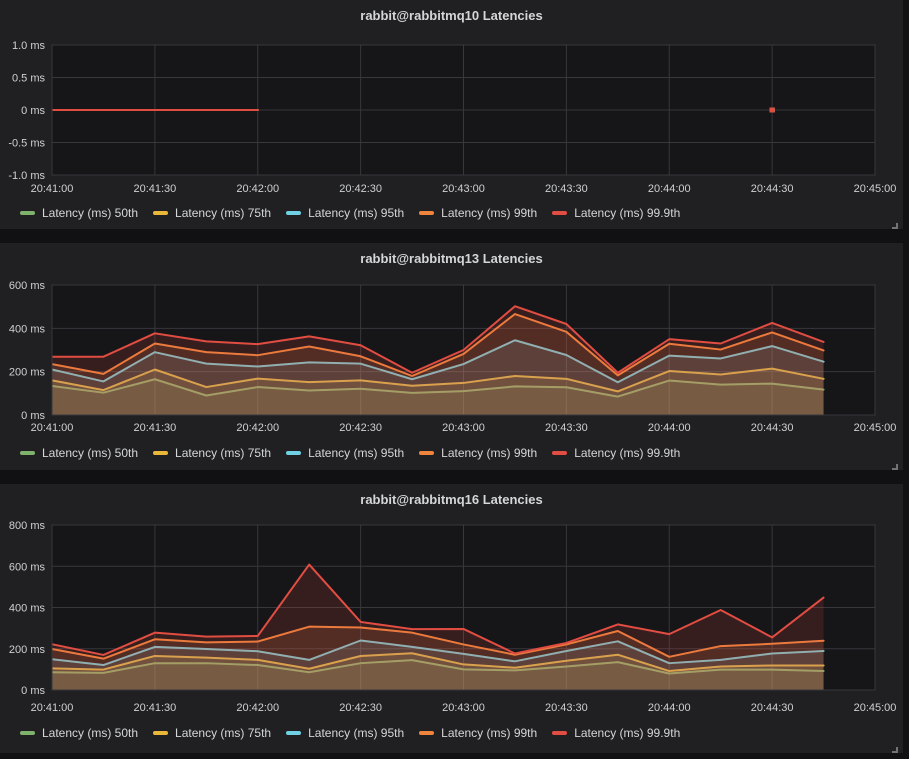  I want to click on y-axis-labels: 0 ms 200 ms 400 ms 600 ms, so click(27, 351).